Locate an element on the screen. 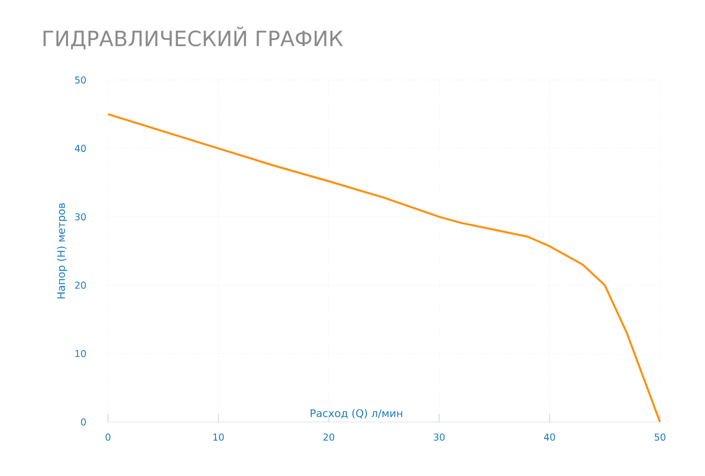 The image size is (705, 476). x-tick-label: 0 is located at coordinates (108, 437).